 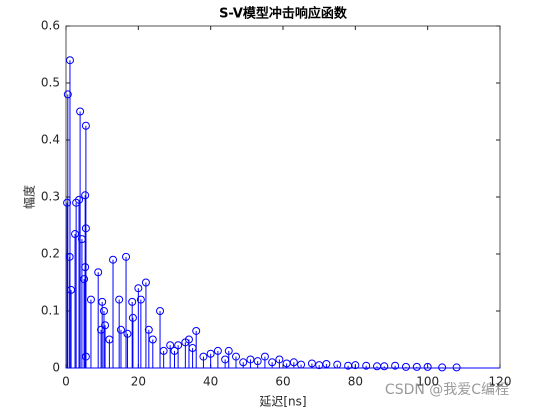 I want to click on y-tick-label: 0.4, so click(x=50, y=140).